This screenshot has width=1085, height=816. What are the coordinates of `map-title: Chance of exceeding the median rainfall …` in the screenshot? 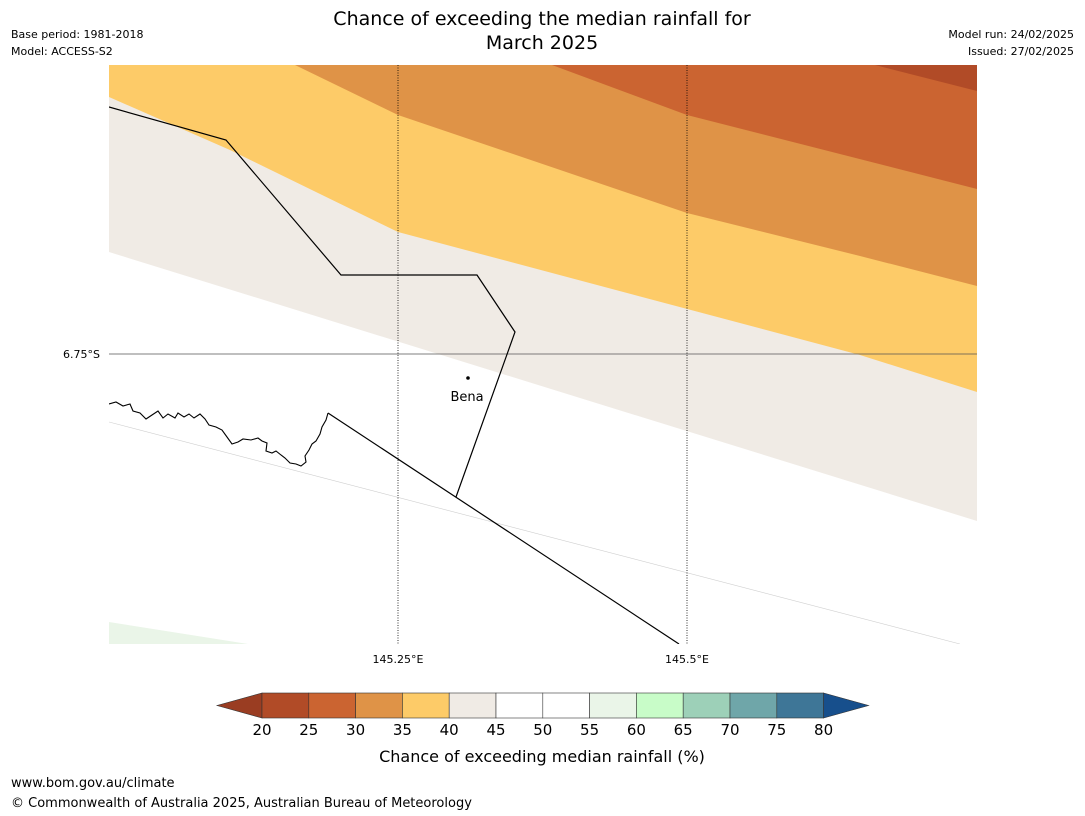 It's located at (542, 31).